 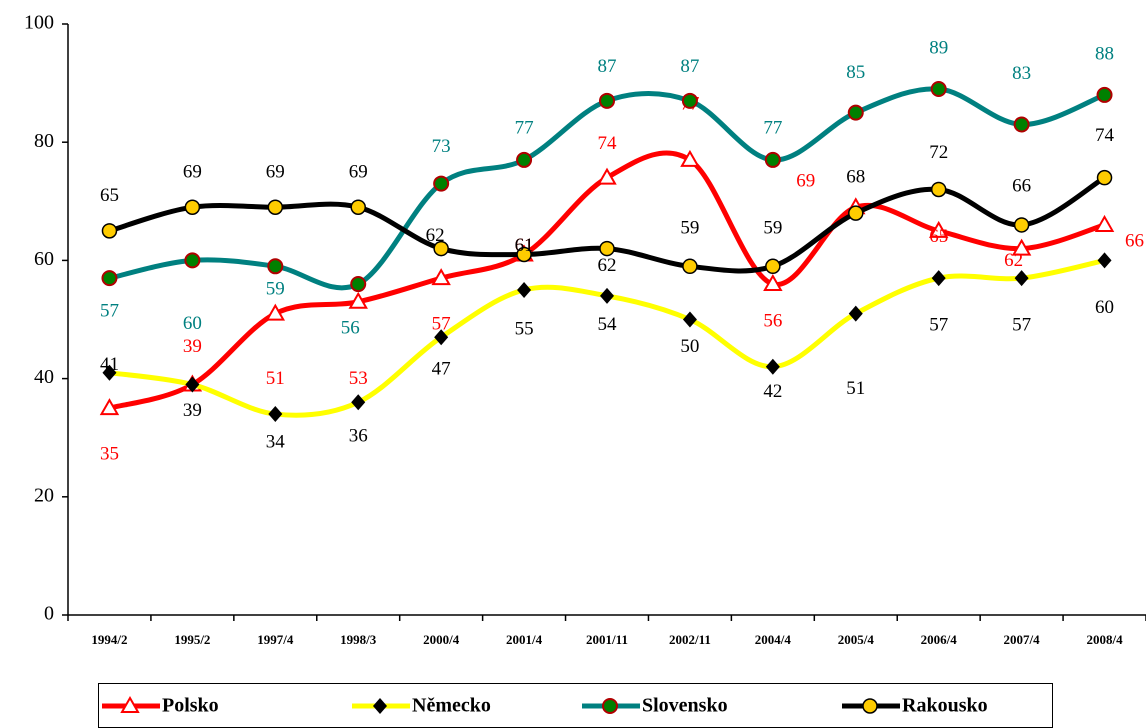 I want to click on y-tick-label: 40, so click(x=44, y=377).